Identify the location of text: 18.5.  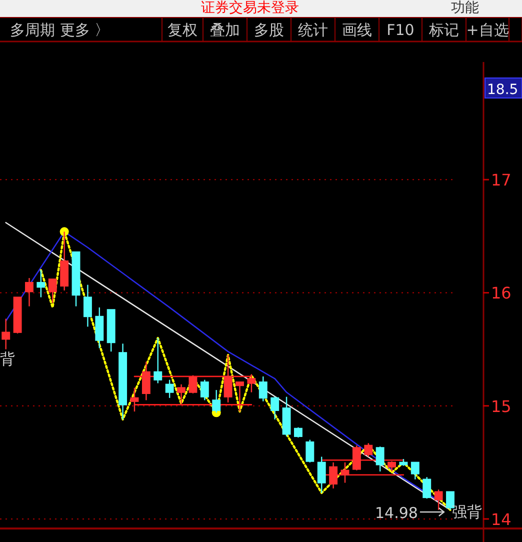
(502, 90).